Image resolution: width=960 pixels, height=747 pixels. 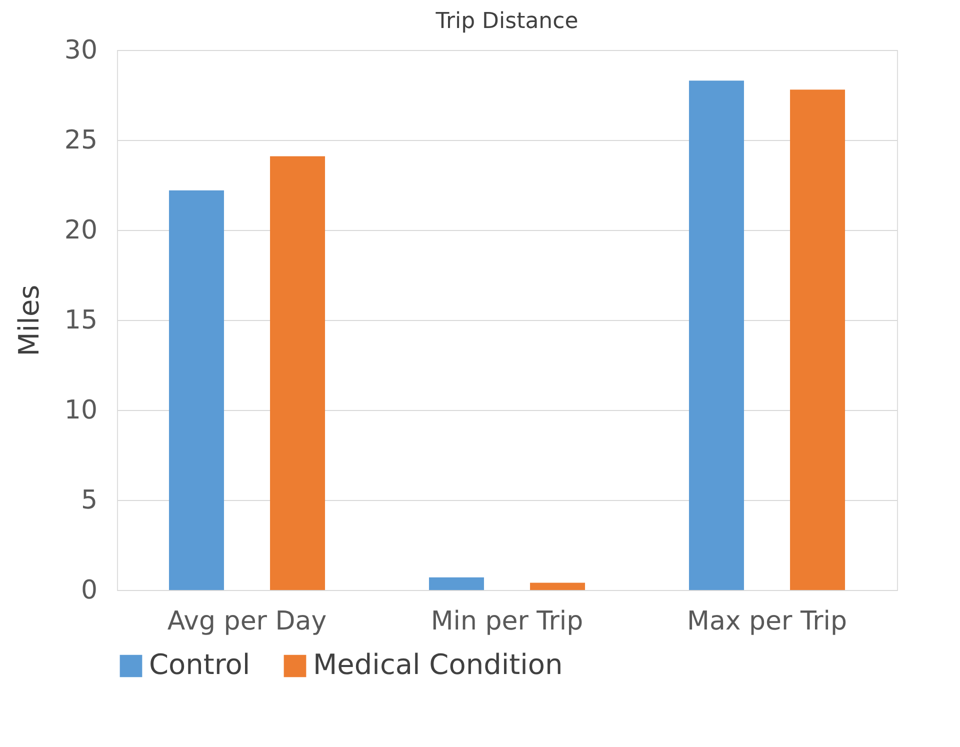 What do you see at coordinates (199, 664) in the screenshot?
I see `legend-label: Control` at bounding box center [199, 664].